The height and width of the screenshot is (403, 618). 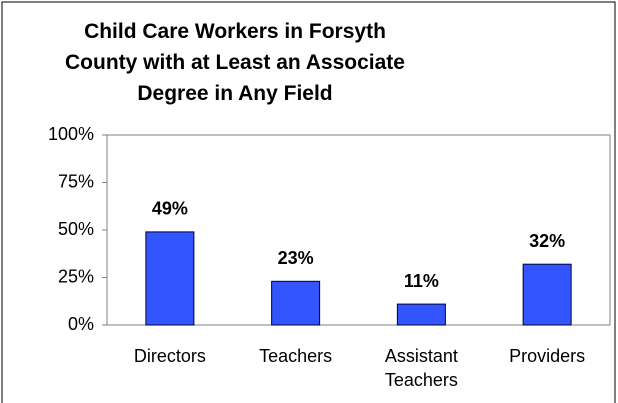 What do you see at coordinates (296, 258) in the screenshot?
I see `value-label: 23%` at bounding box center [296, 258].